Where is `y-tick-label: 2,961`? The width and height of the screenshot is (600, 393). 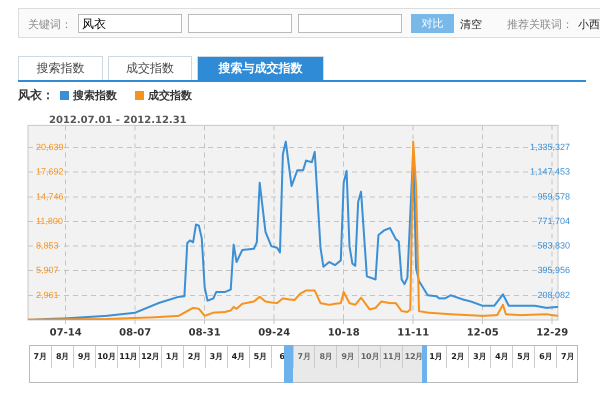 y-tick-label: 2,961 is located at coordinates (47, 295).